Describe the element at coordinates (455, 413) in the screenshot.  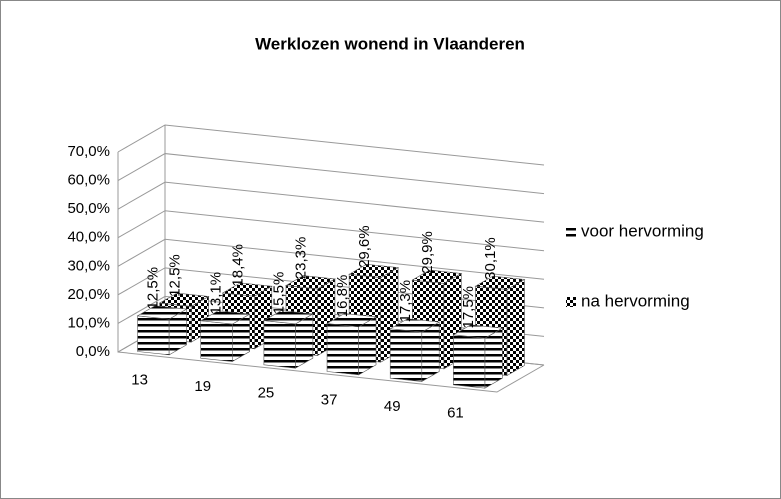
I see `x-tick-label: 61` at that location.